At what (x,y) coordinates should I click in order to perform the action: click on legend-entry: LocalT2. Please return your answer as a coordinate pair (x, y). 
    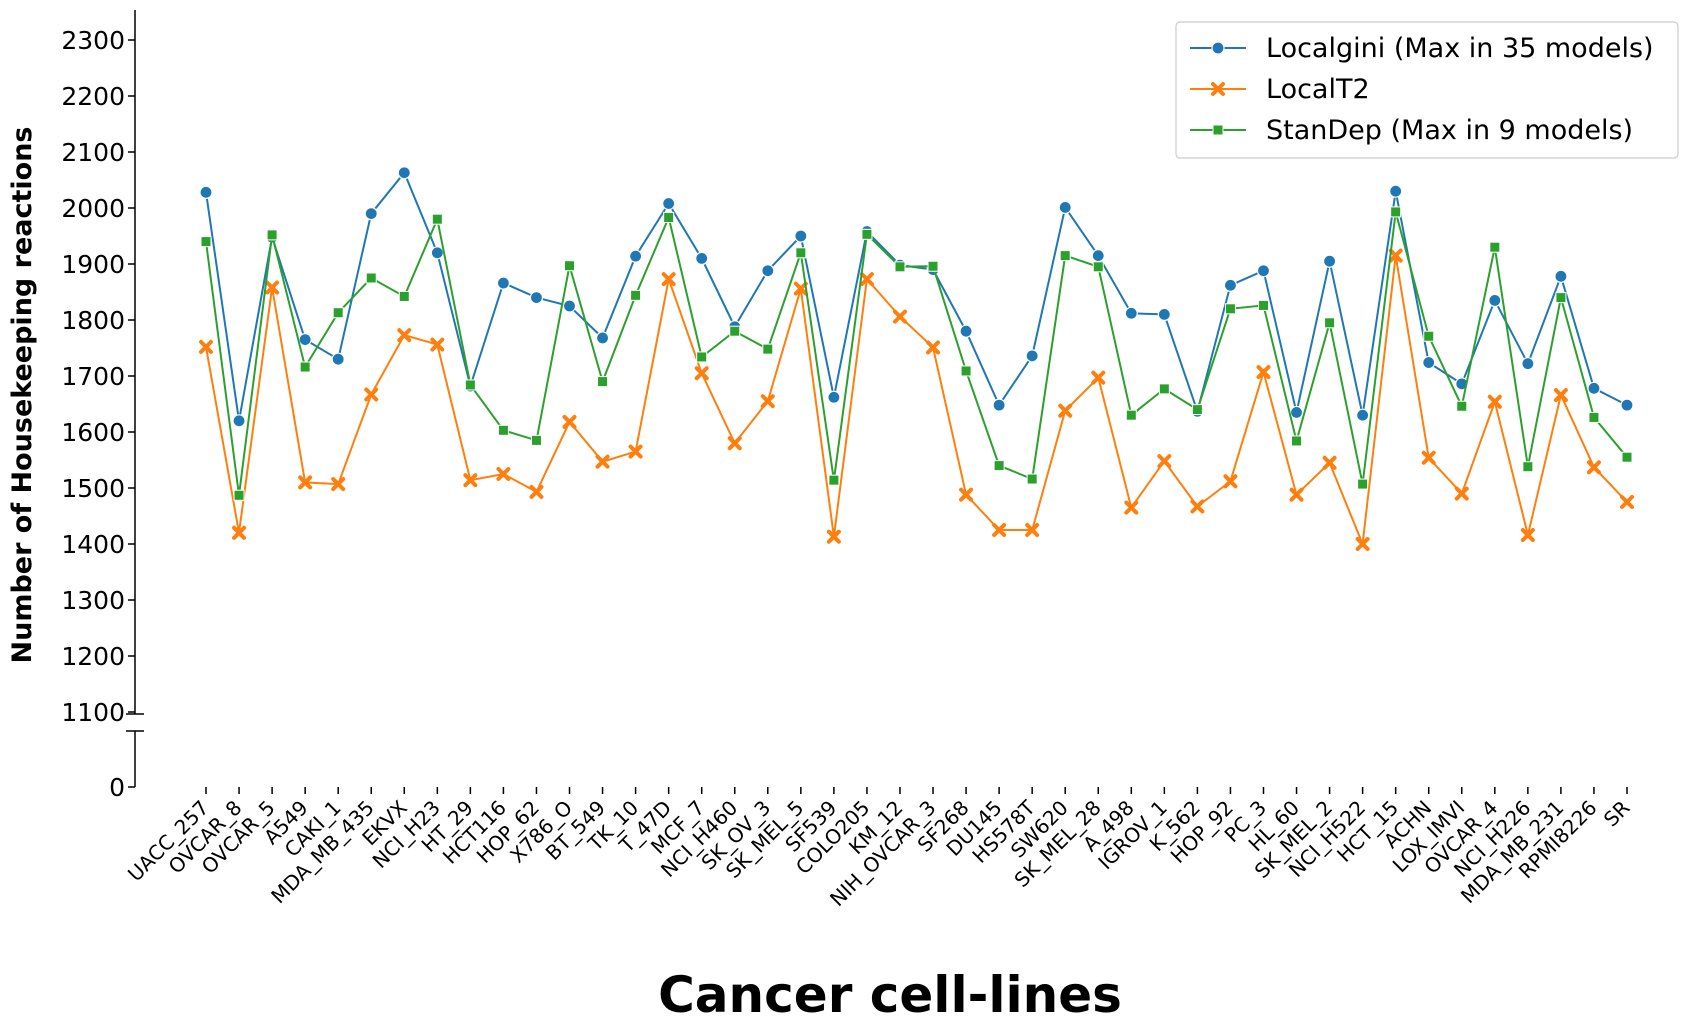
    Looking at the image, I should click on (1280, 89).